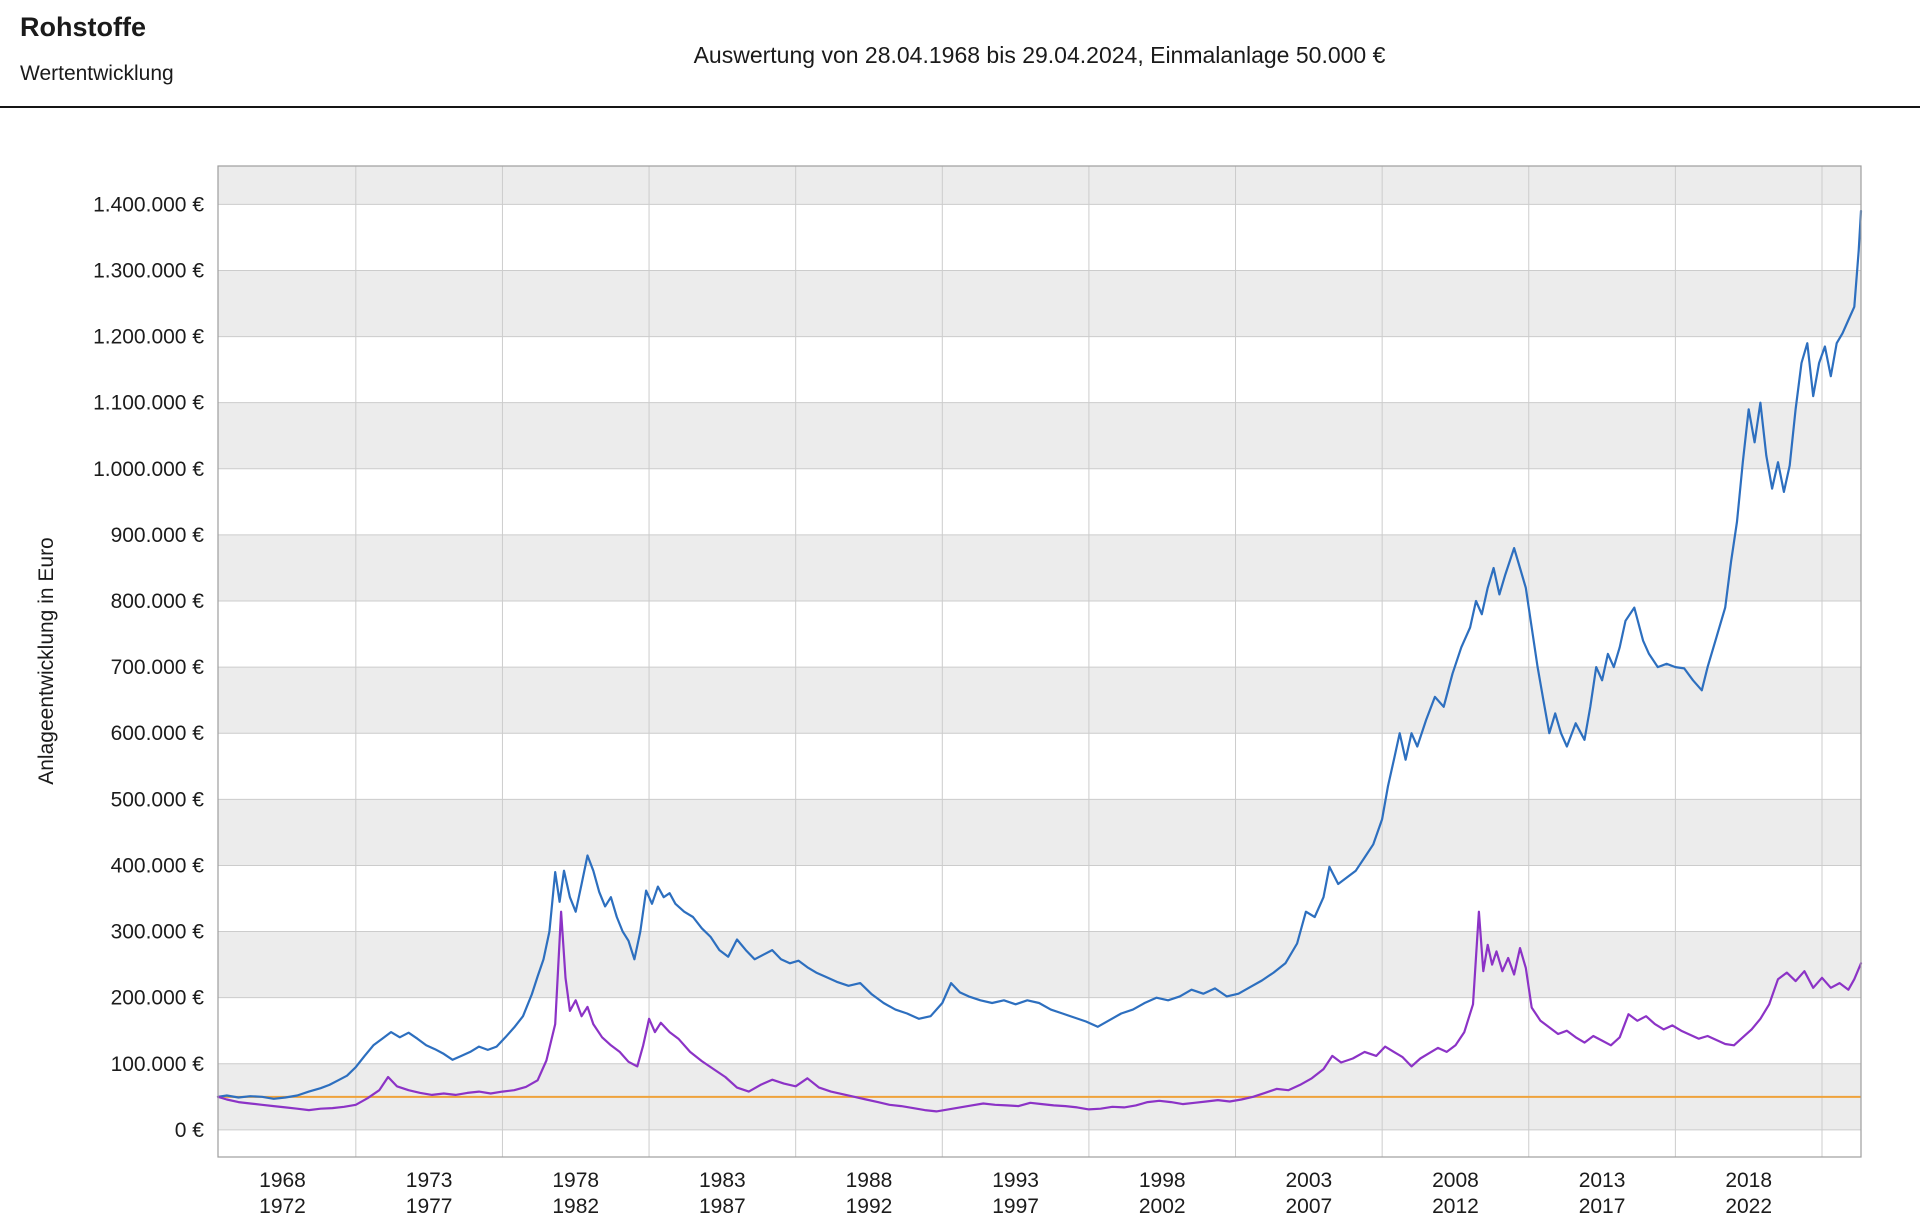  Describe the element at coordinates (148, 403) in the screenshot. I see `y-tick-label: 1.100.000 €` at that location.